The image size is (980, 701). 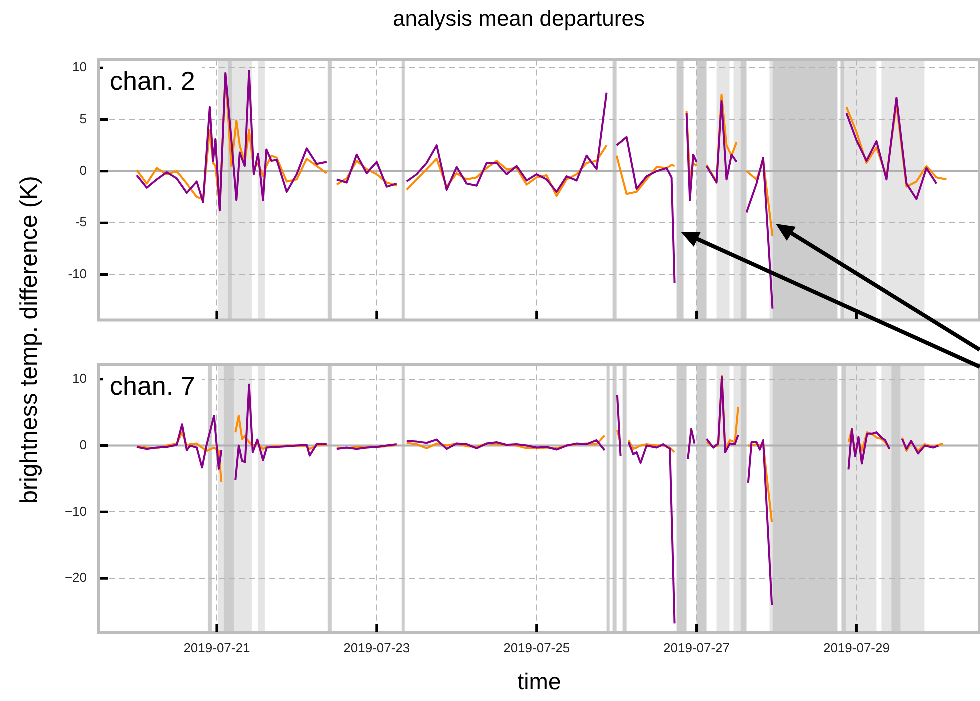 I want to click on y-axis-title: brightness temp. difference (K), so click(x=29, y=340).